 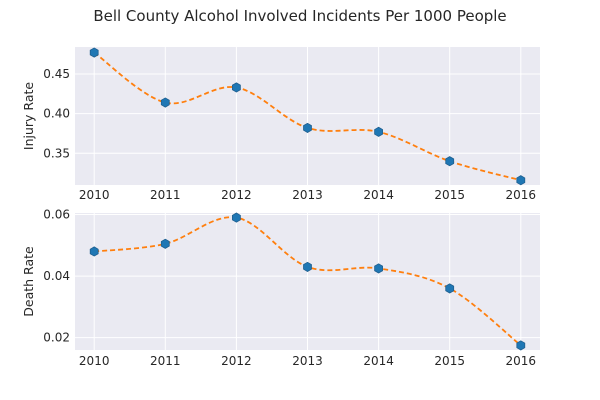 What do you see at coordinates (56, 276) in the screenshot?
I see `y-tick-label: 0.04` at bounding box center [56, 276].